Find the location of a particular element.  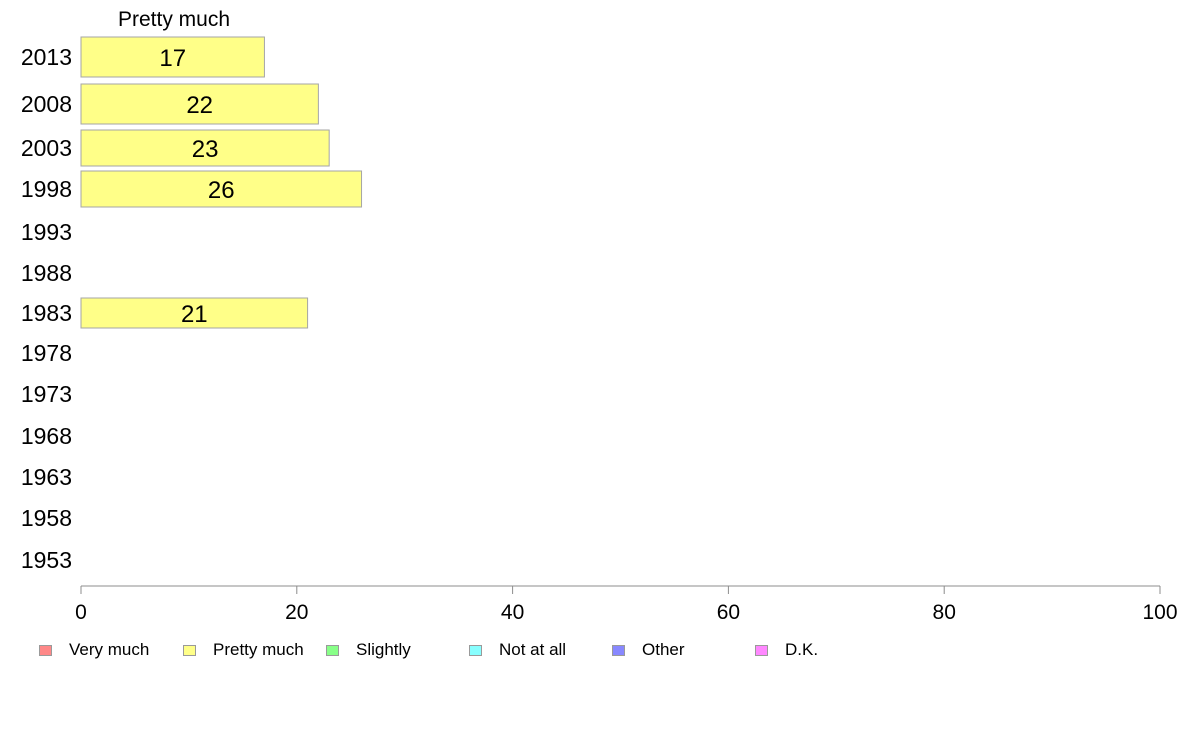

bar-value-label: 23 is located at coordinates (205, 149).